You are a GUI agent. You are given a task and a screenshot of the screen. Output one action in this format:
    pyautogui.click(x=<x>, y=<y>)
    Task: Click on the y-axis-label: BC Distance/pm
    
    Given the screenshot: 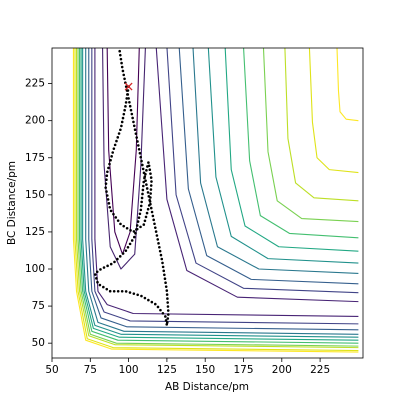 What is the action you would take?
    pyautogui.click(x=12, y=203)
    